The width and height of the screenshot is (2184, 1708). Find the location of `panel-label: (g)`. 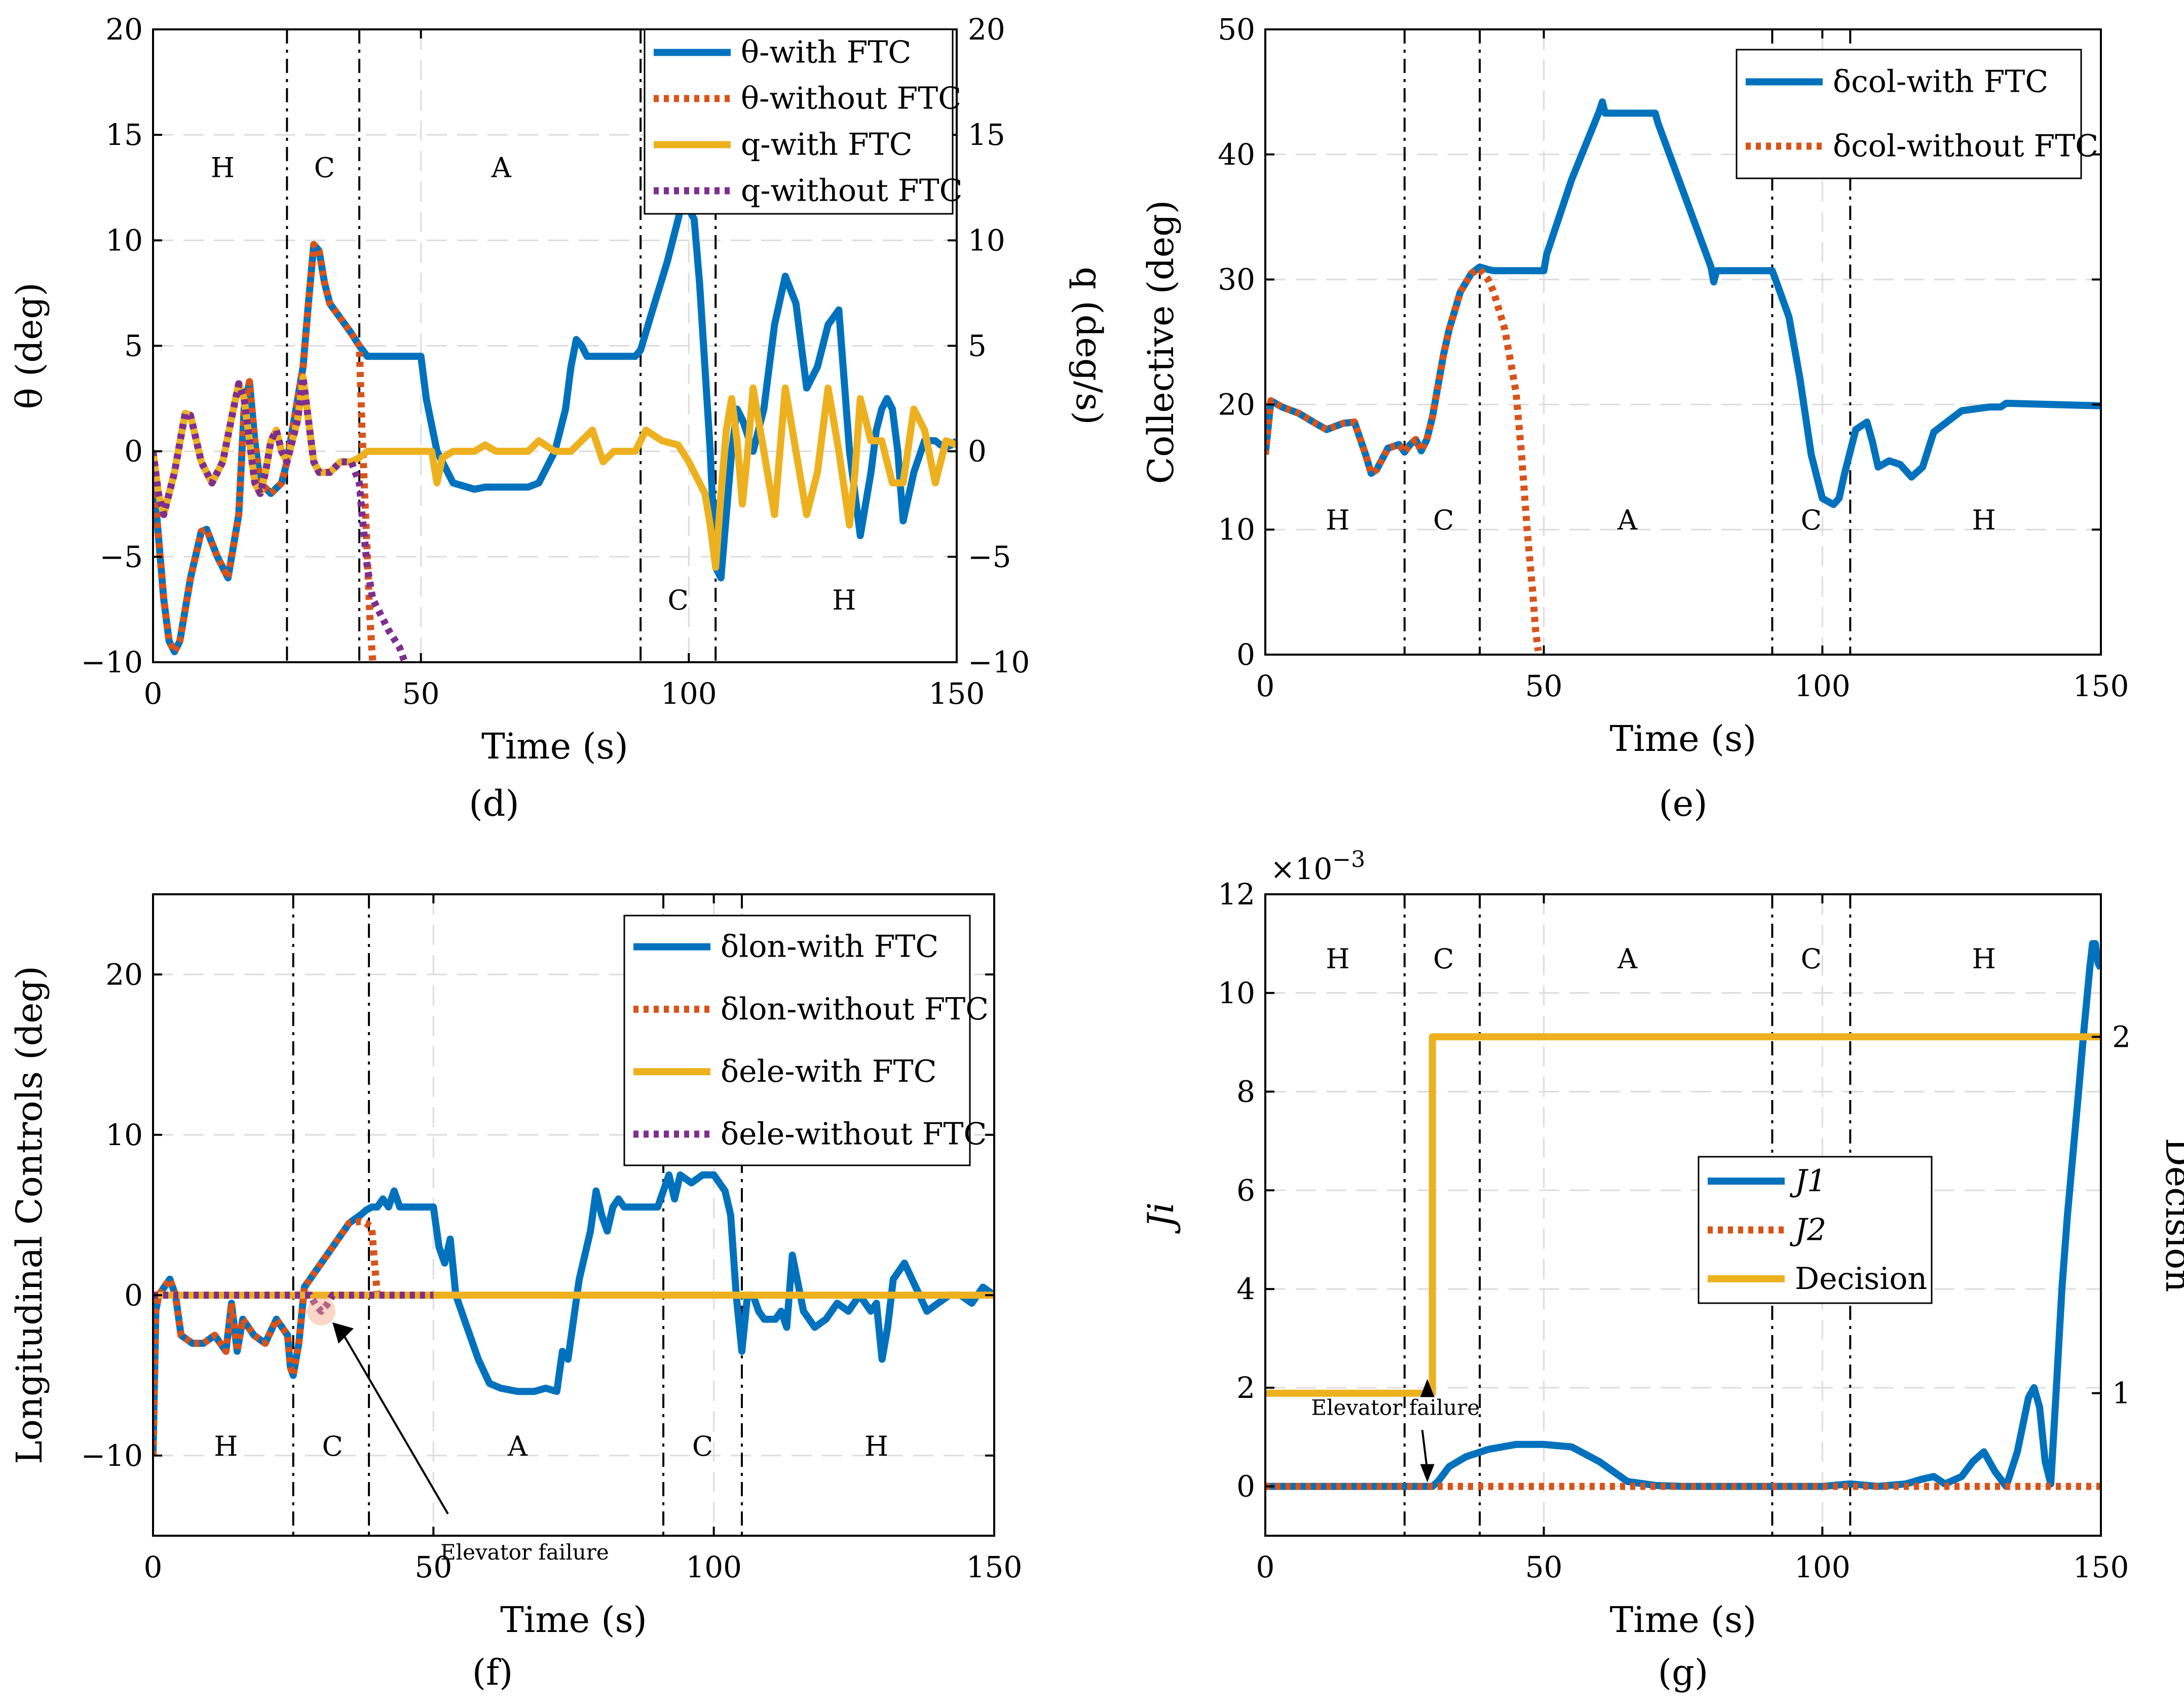

panel-label: (g) is located at coordinates (1683, 1672).